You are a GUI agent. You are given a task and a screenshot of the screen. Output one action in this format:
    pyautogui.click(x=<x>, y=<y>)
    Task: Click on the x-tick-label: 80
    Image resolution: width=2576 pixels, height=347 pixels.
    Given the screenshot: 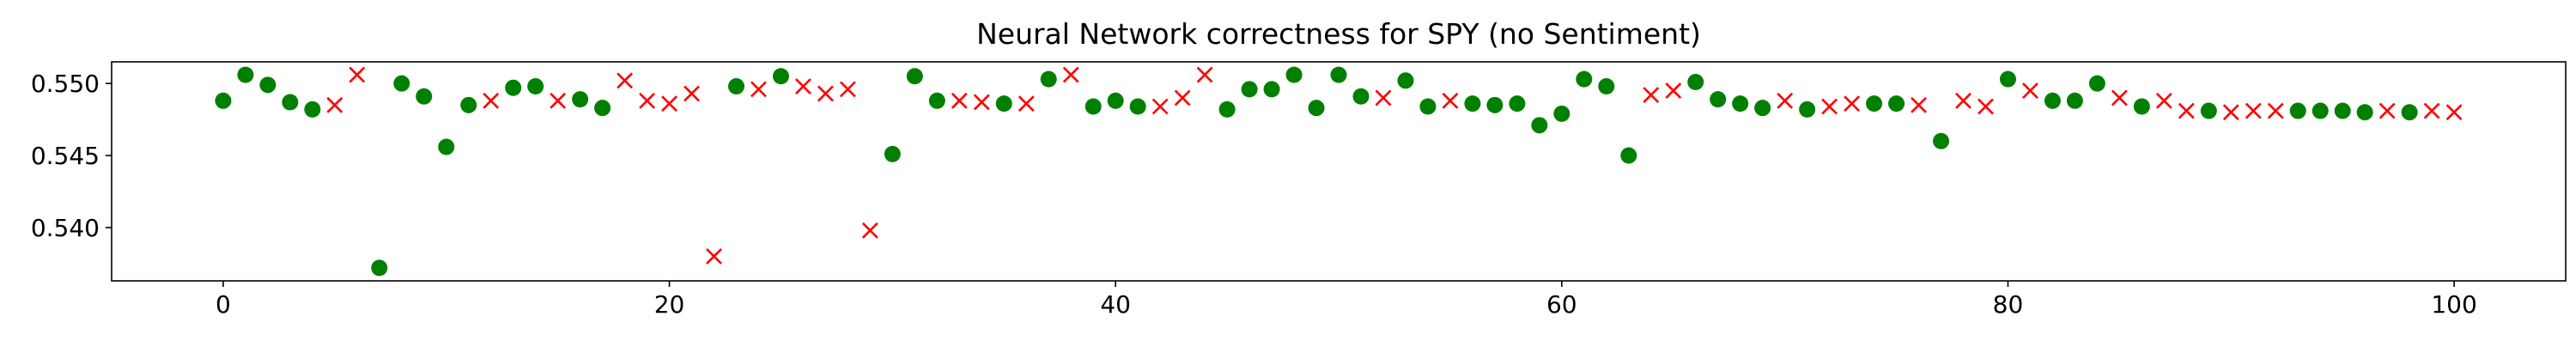 What is the action you would take?
    pyautogui.click(x=2009, y=304)
    